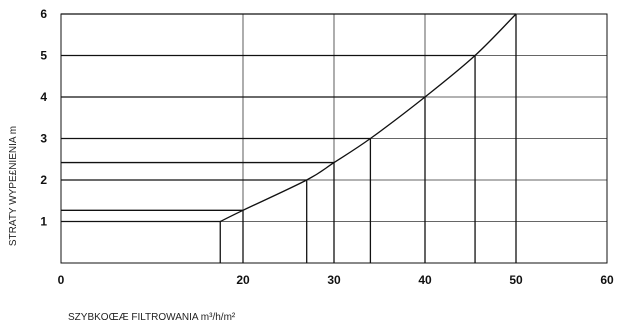 The height and width of the screenshot is (326, 619). I want to click on y-tick-label: 6, so click(43, 14).